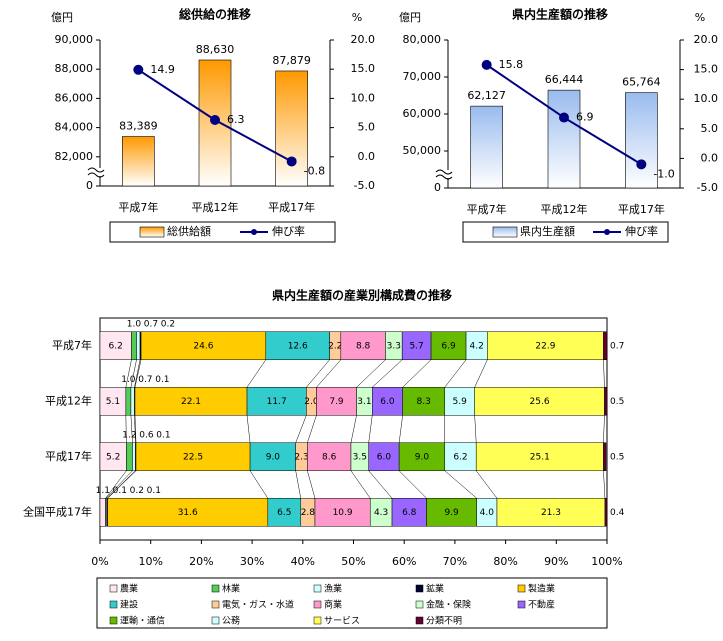 This screenshot has height=641, width=723. Describe the element at coordinates (203, 346) in the screenshot. I see `segment-label: 24.6` at that location.